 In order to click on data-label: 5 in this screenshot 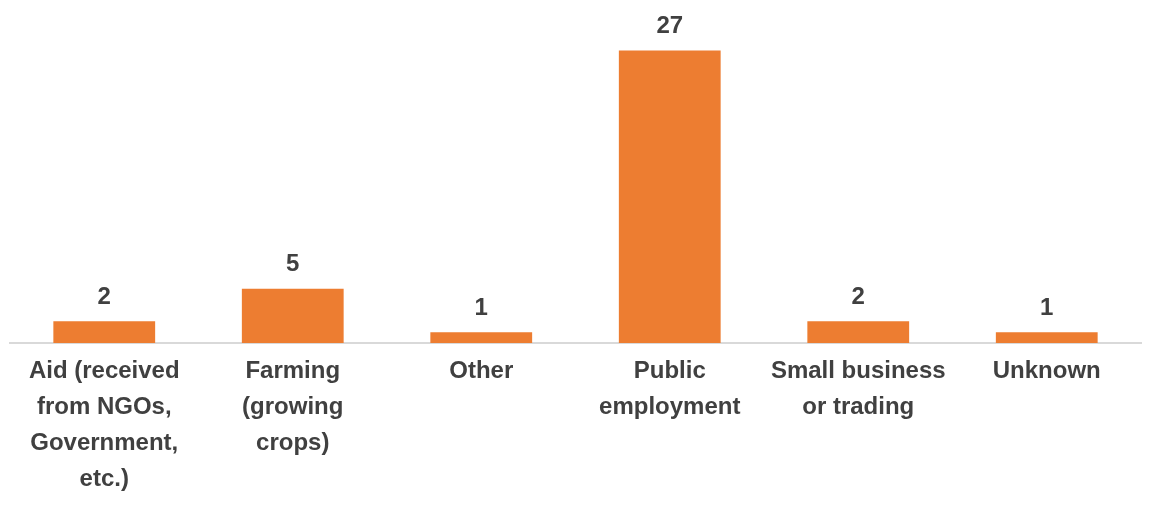, I will do `click(293, 263)`.